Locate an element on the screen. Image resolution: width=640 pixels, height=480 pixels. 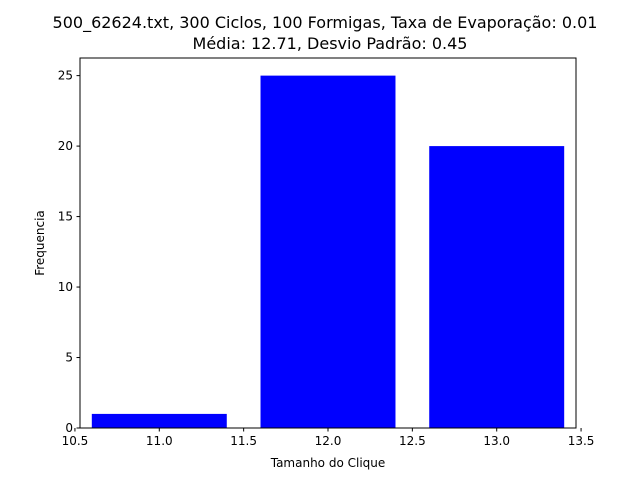
x-tick-label: 13.0 is located at coordinates (496, 441).